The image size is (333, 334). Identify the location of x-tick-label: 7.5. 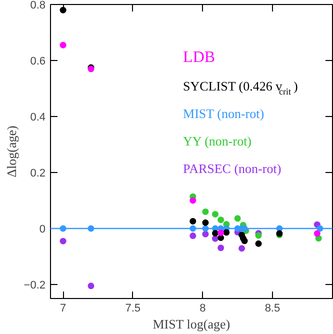
(133, 308).